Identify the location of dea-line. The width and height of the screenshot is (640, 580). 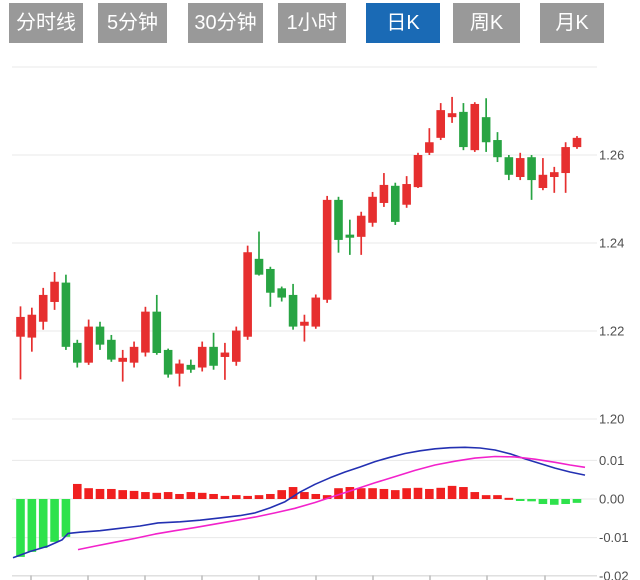
(331, 503).